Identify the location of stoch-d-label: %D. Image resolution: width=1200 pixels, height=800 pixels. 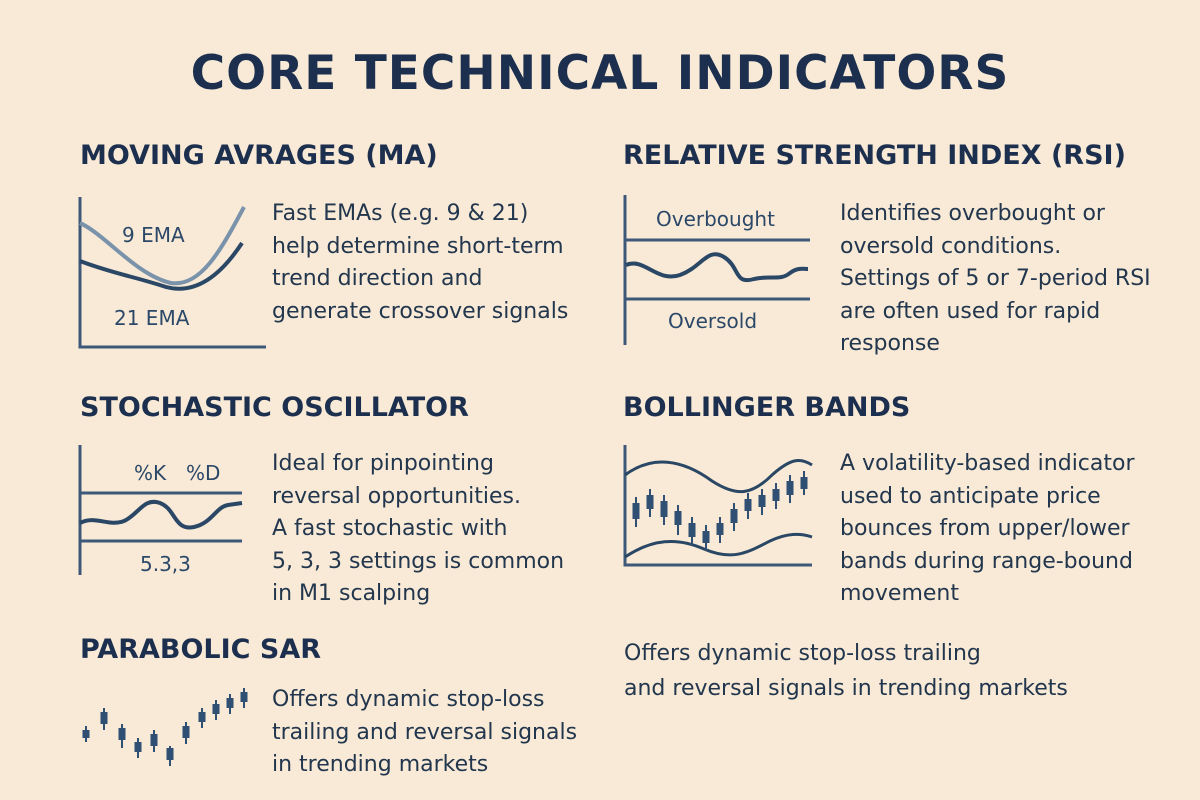
(203, 473).